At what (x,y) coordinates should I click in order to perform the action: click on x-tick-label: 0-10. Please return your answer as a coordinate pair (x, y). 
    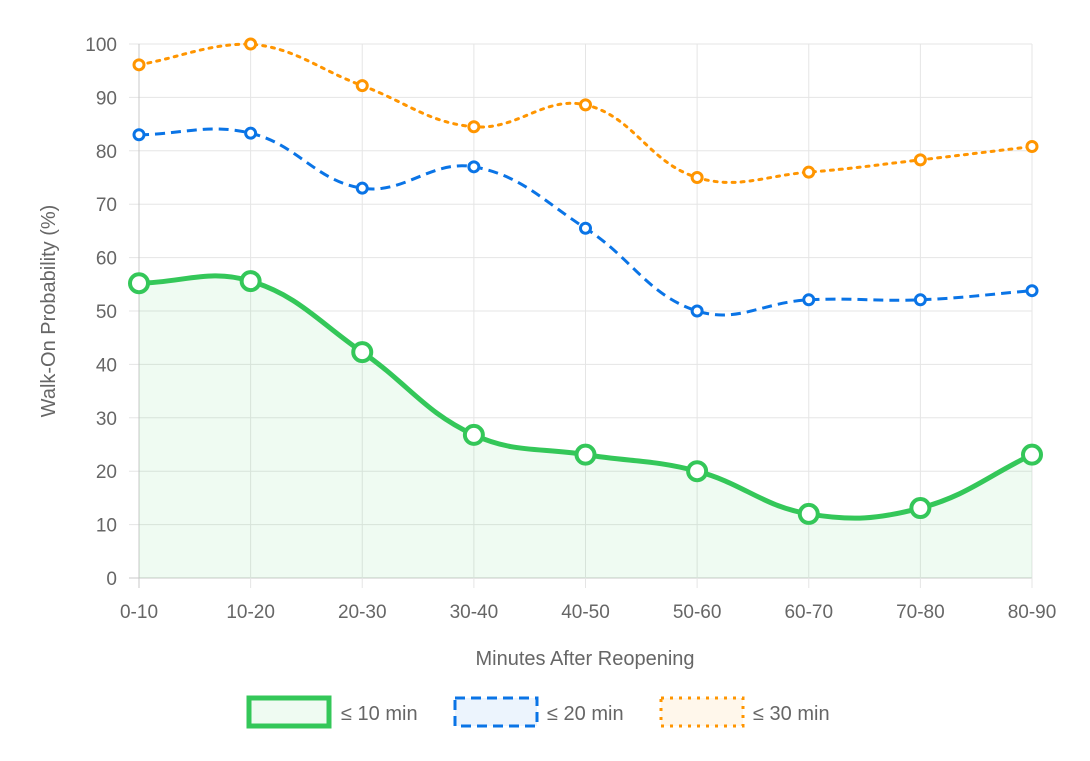
    Looking at the image, I should click on (139, 612).